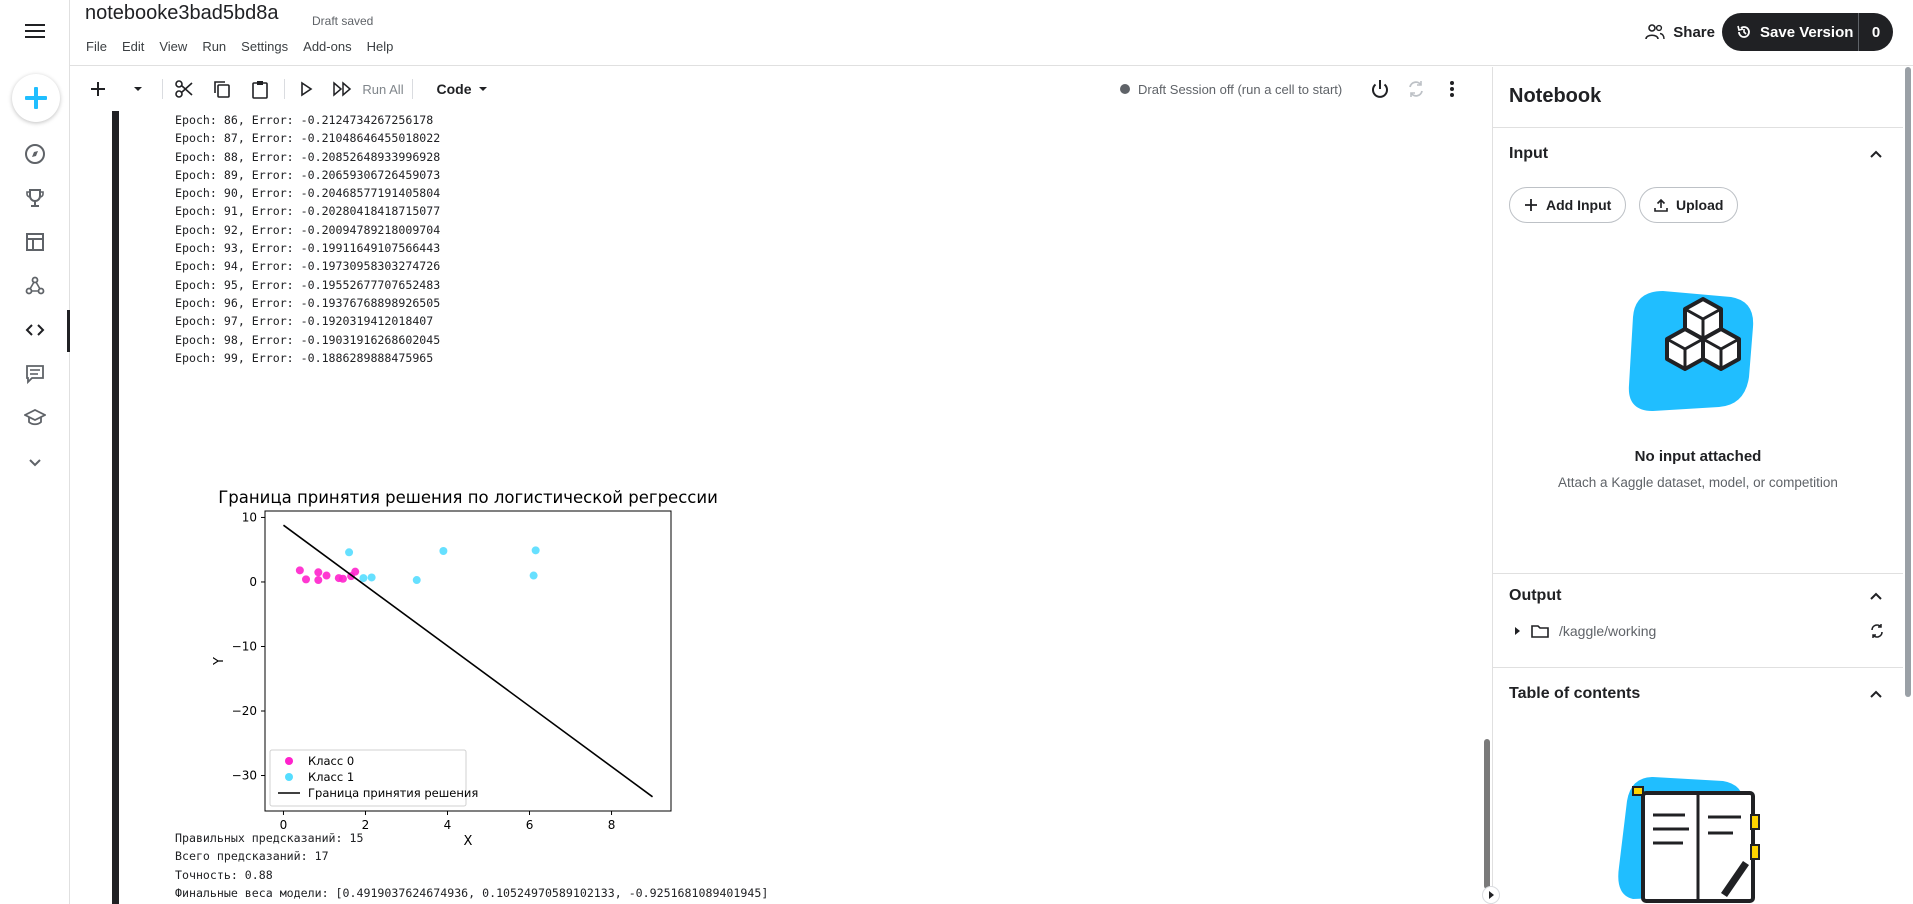  What do you see at coordinates (327, 46) in the screenshot?
I see `menu-add-ons: Add-ons` at bounding box center [327, 46].